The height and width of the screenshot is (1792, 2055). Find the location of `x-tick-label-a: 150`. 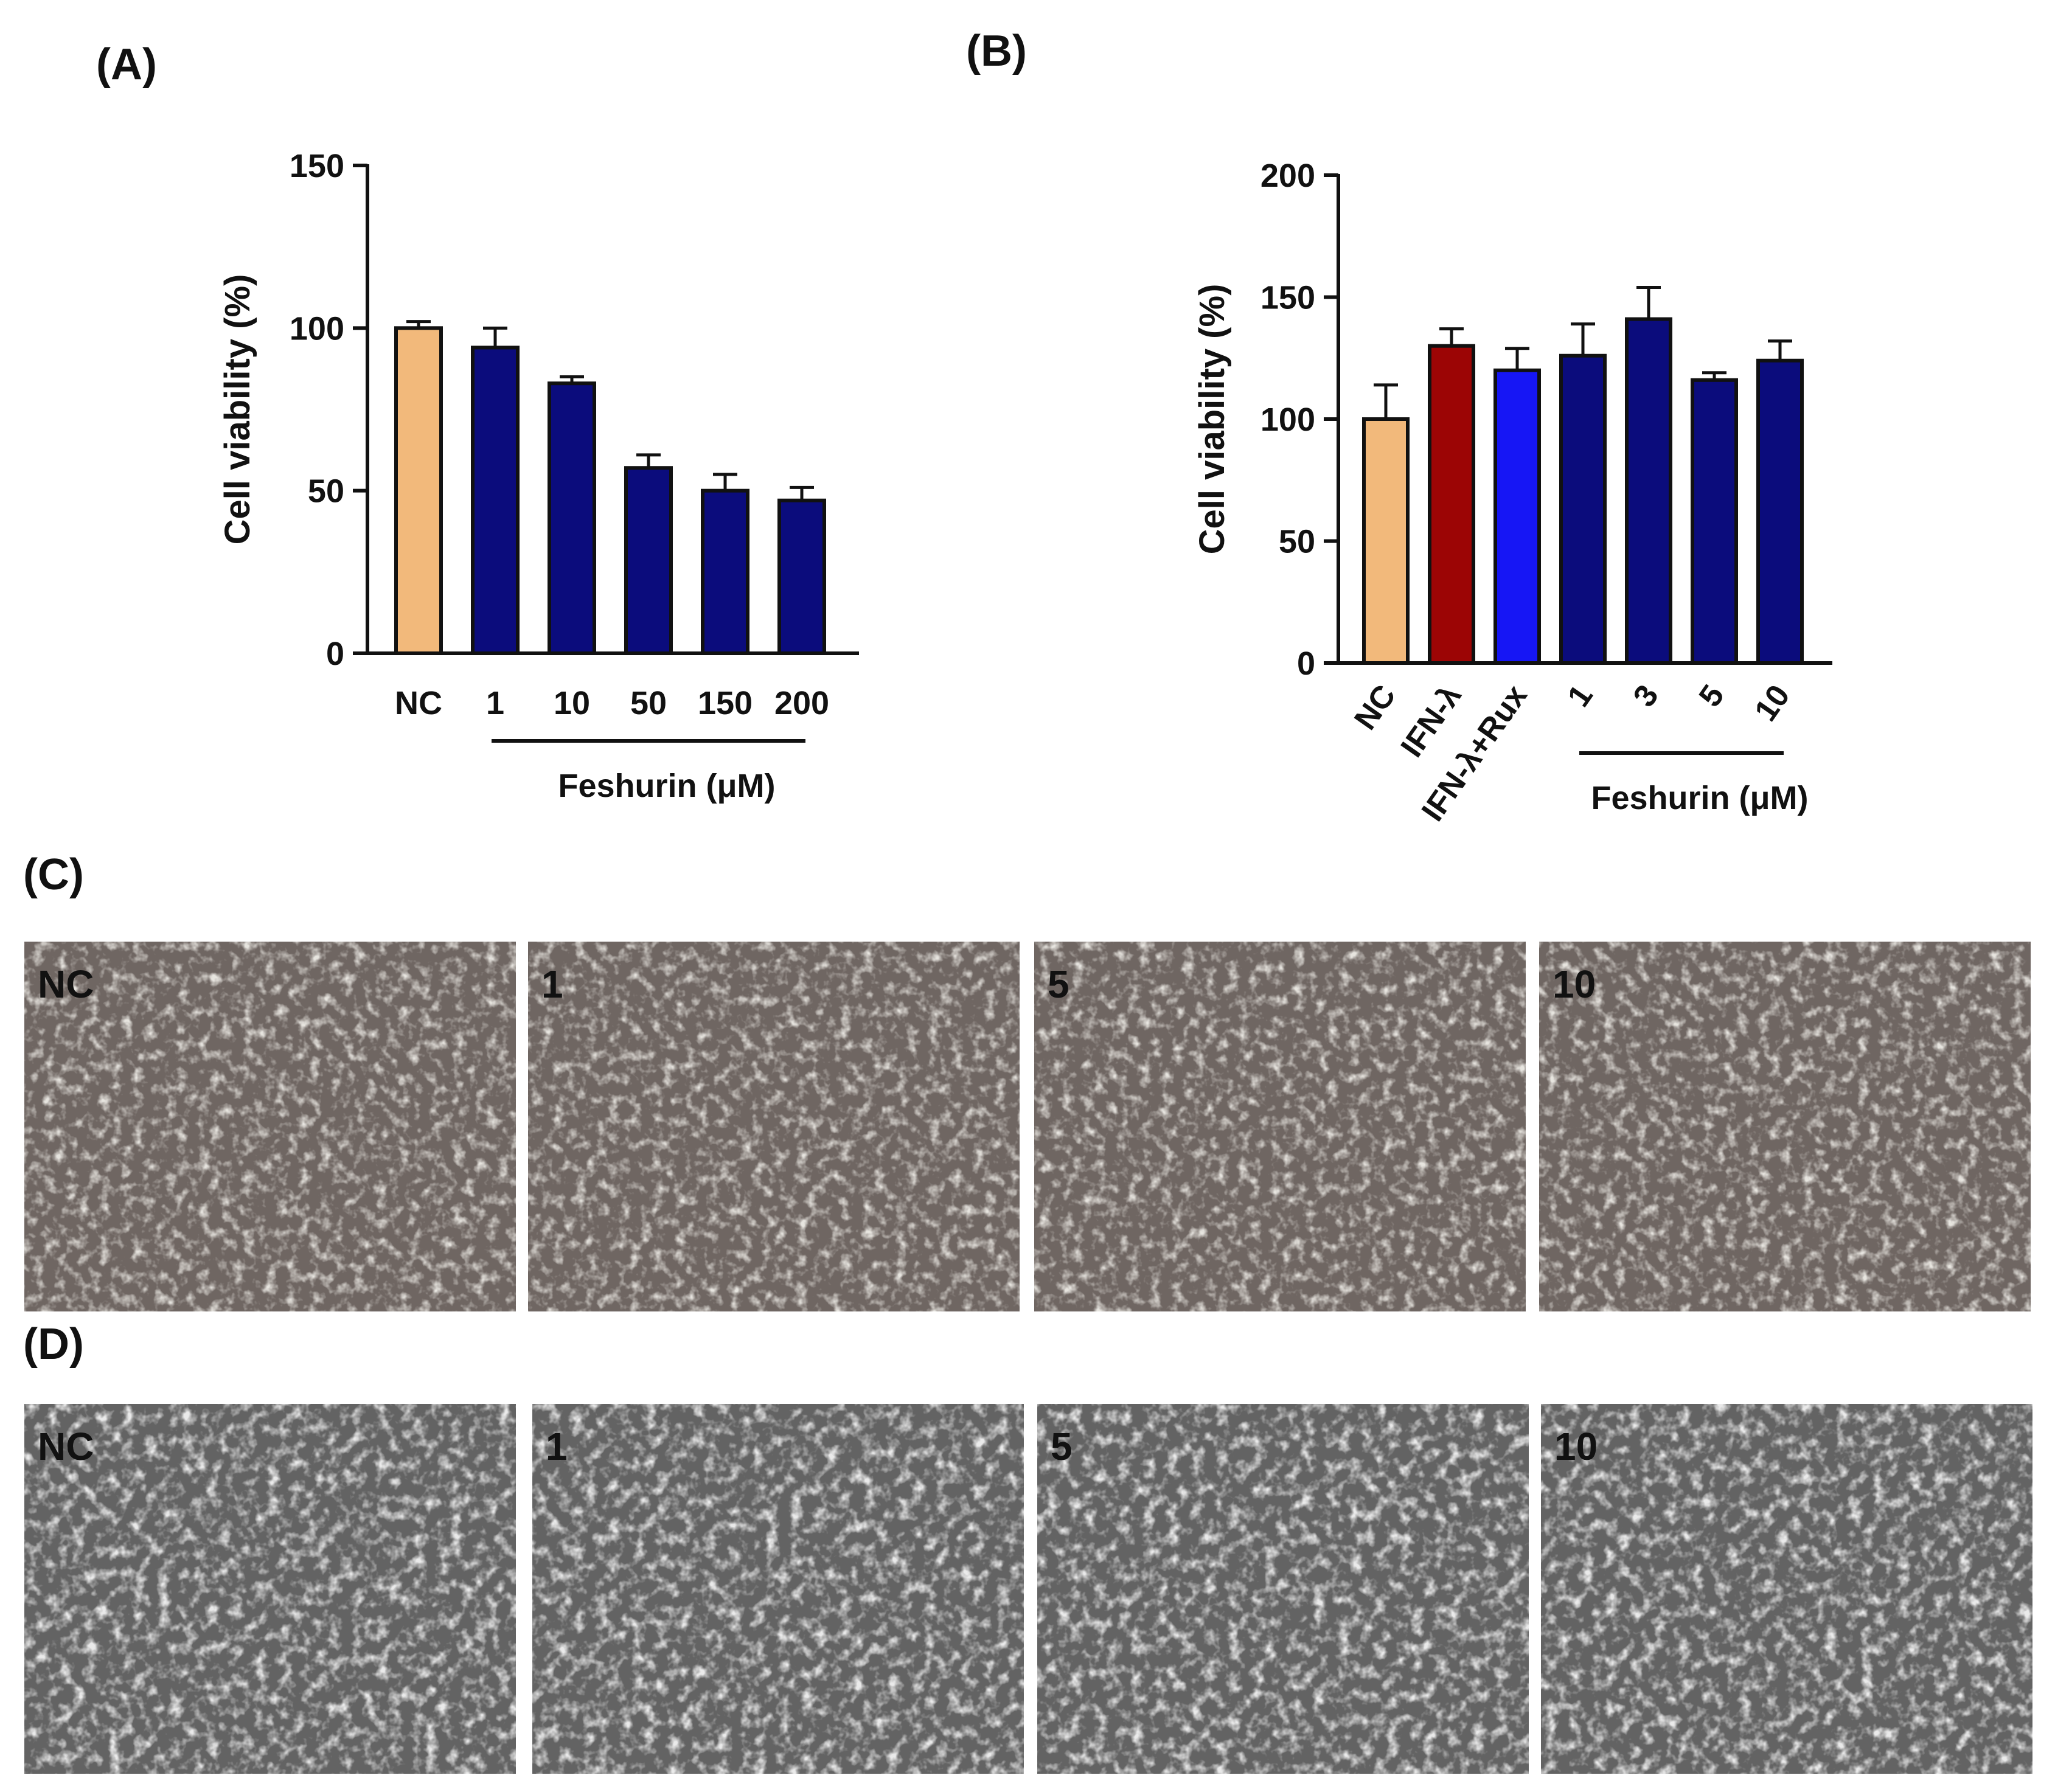

x-tick-label-a: 150 is located at coordinates (725, 703).